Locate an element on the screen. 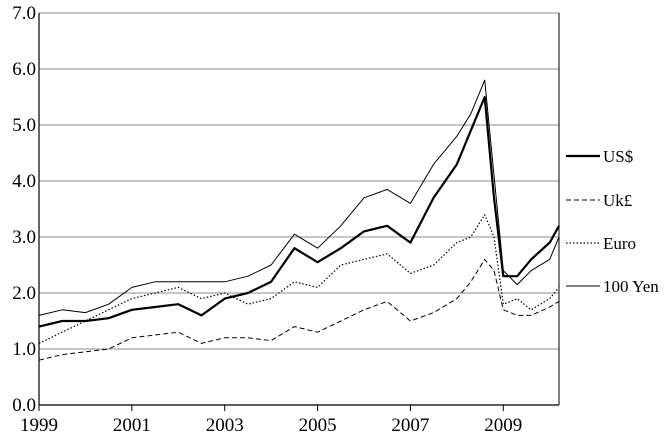 This screenshot has width=671, height=438. legend-label: US$ is located at coordinates (618, 156).